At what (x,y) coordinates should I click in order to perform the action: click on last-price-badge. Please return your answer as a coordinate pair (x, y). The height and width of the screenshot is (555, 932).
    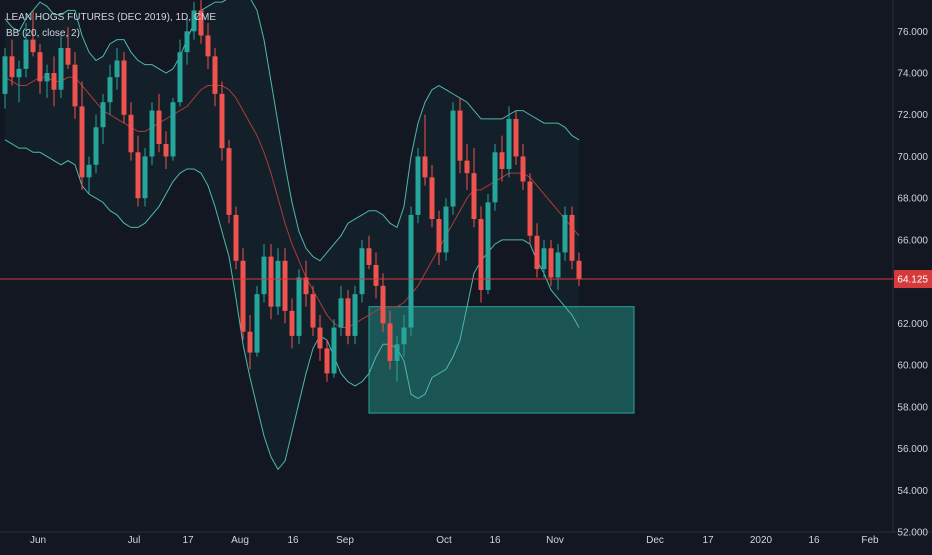
    Looking at the image, I should click on (913, 279).